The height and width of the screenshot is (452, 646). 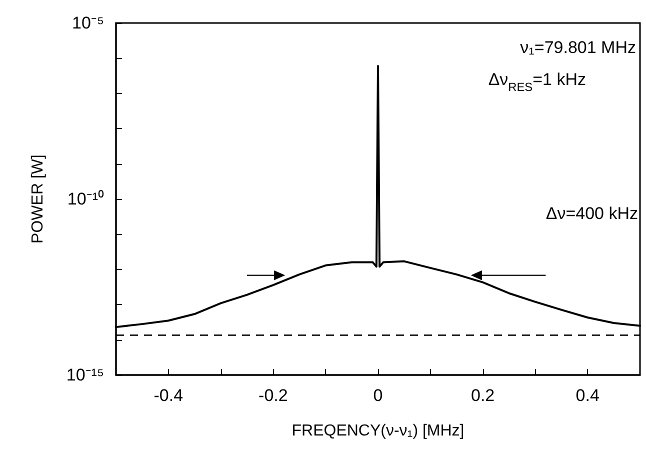 What do you see at coordinates (88, 23) in the screenshot?
I see `y-tick-label: 10⁻⁵` at bounding box center [88, 23].